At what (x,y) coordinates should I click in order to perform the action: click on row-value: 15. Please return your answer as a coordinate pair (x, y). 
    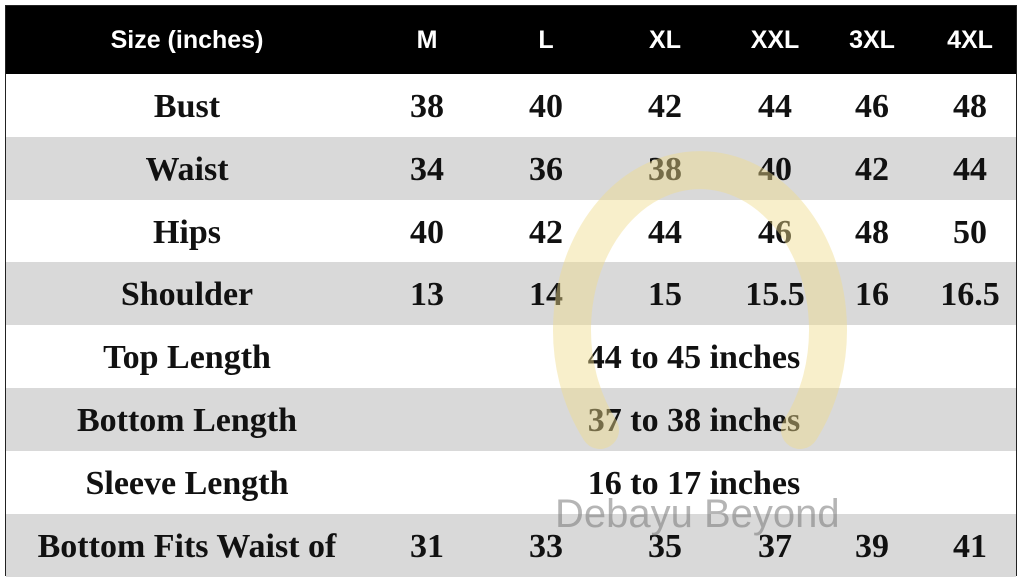
    Looking at the image, I should click on (665, 295).